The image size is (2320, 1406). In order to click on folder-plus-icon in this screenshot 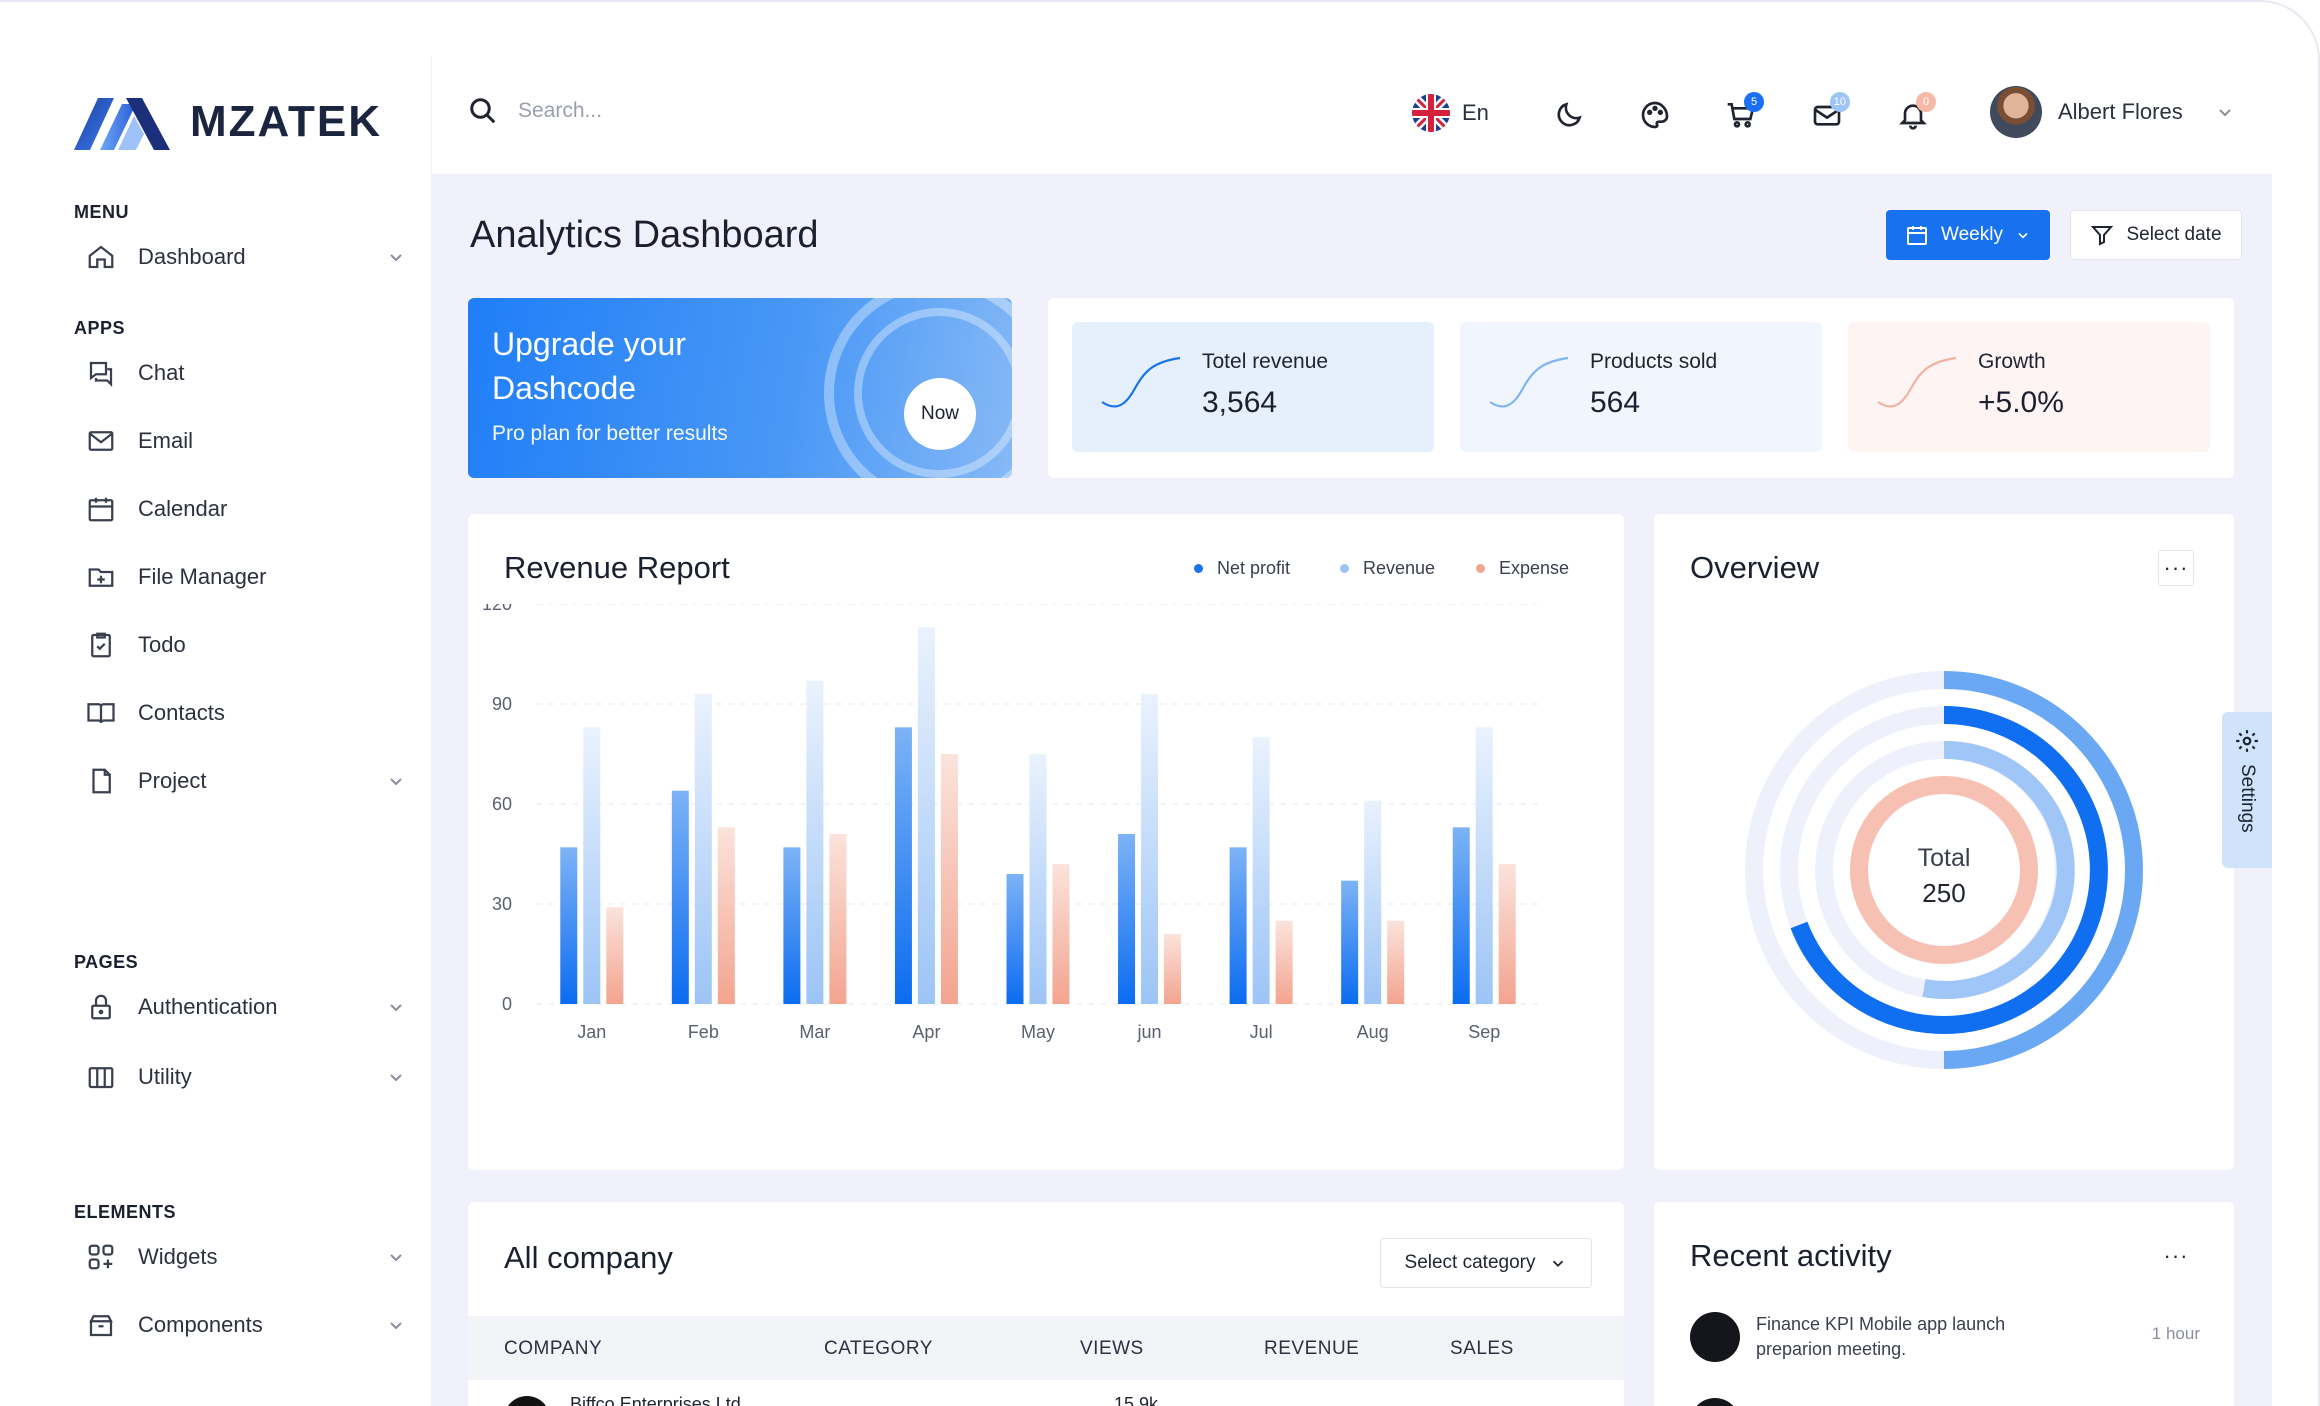, I will do `click(101, 577)`.